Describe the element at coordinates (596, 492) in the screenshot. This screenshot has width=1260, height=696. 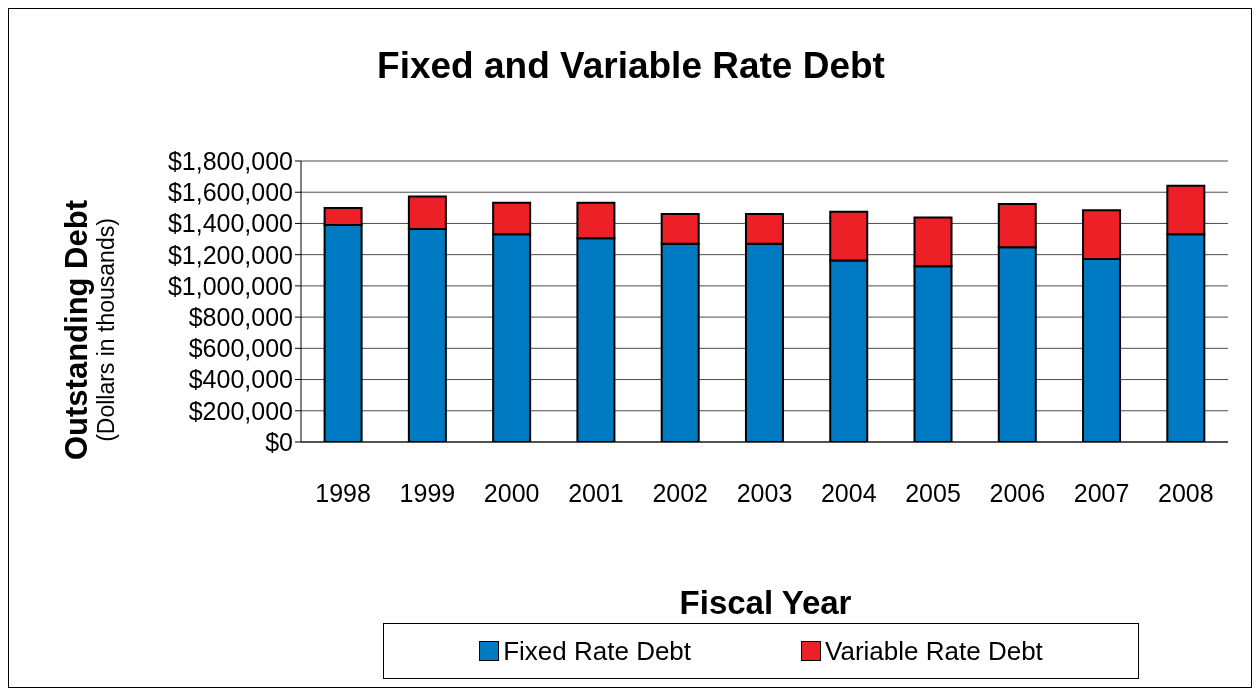
I see `x-tick-label: 2001` at that location.